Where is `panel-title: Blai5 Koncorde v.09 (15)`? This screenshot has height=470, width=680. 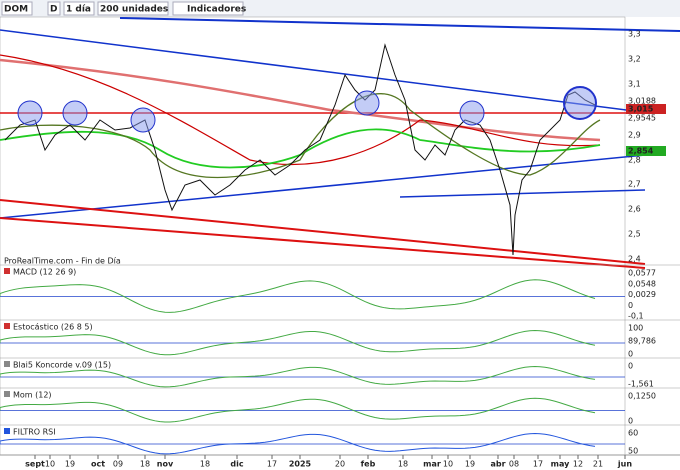 panel-title: Blai5 Koncorde v.09 (15) is located at coordinates (62, 365).